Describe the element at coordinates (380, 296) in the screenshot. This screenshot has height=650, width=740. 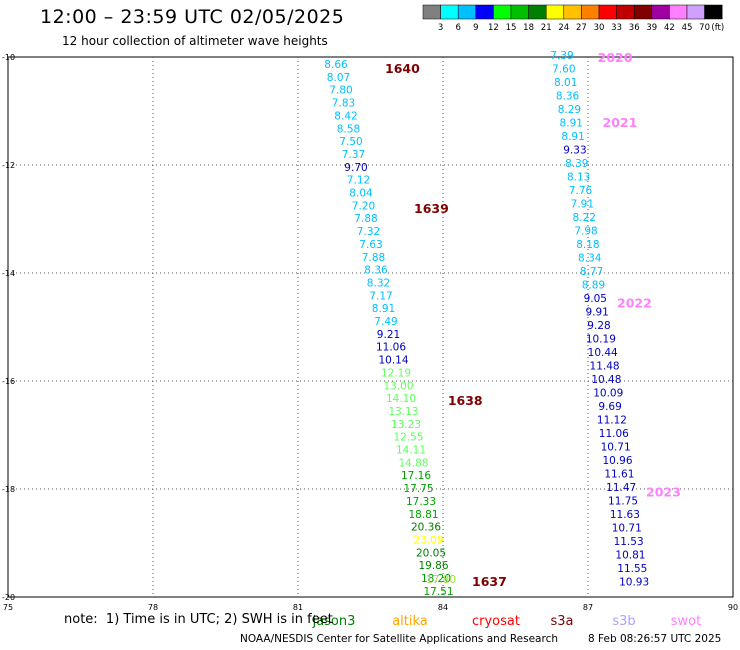
I see `swh-value: 7.17` at that location.